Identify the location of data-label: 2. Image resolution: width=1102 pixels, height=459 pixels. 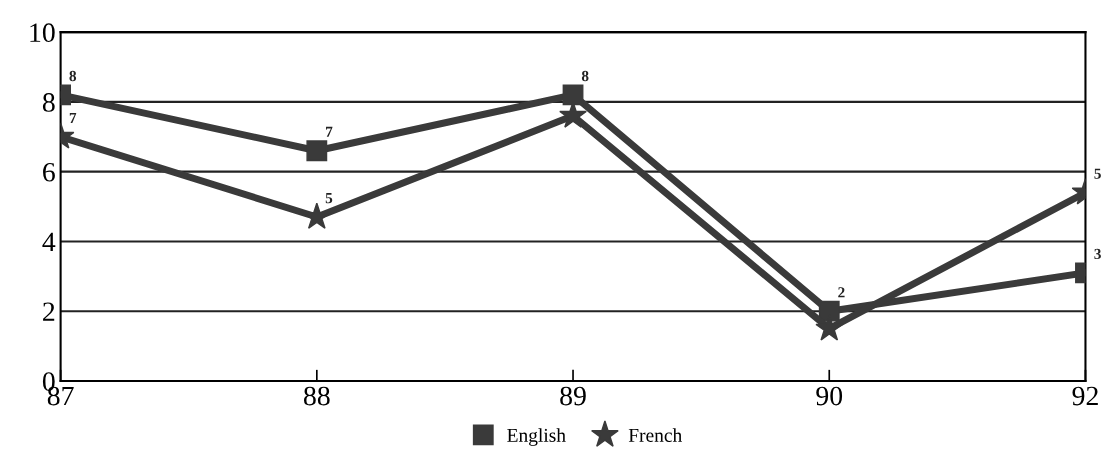
(841, 292).